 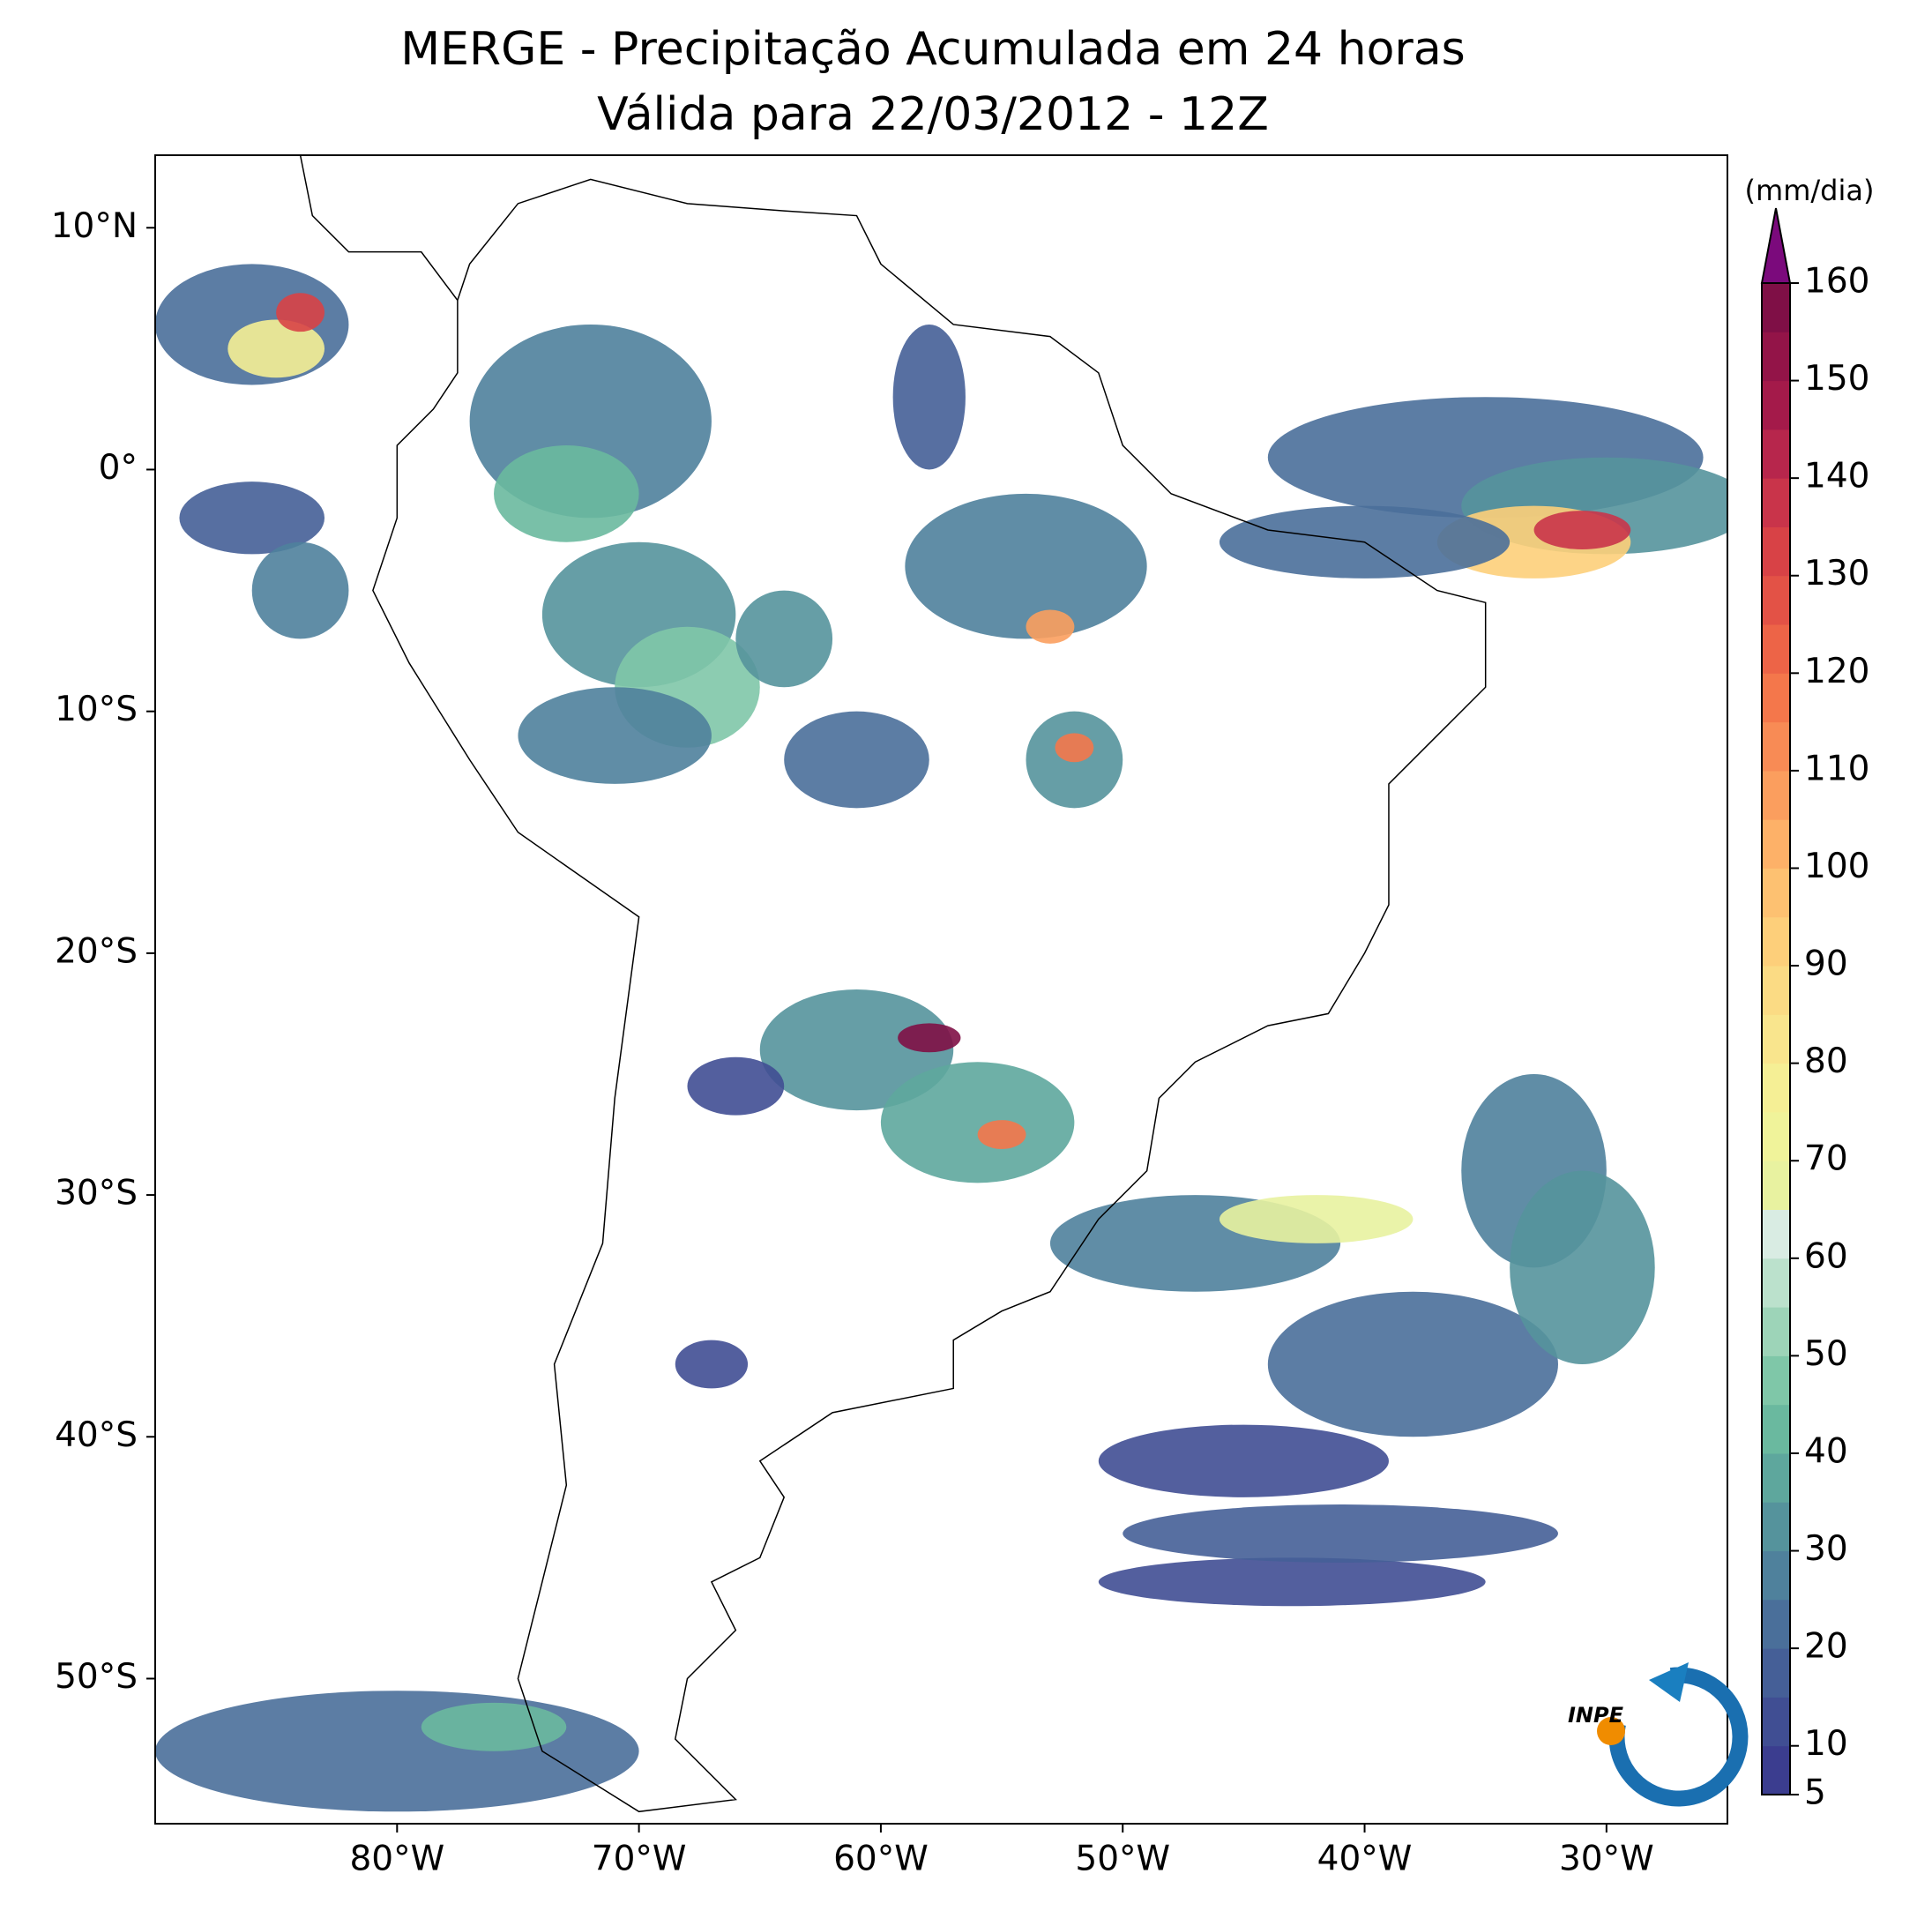 What do you see at coordinates (1826, 1549) in the screenshot?
I see `colorbar-tick-label: 30` at bounding box center [1826, 1549].